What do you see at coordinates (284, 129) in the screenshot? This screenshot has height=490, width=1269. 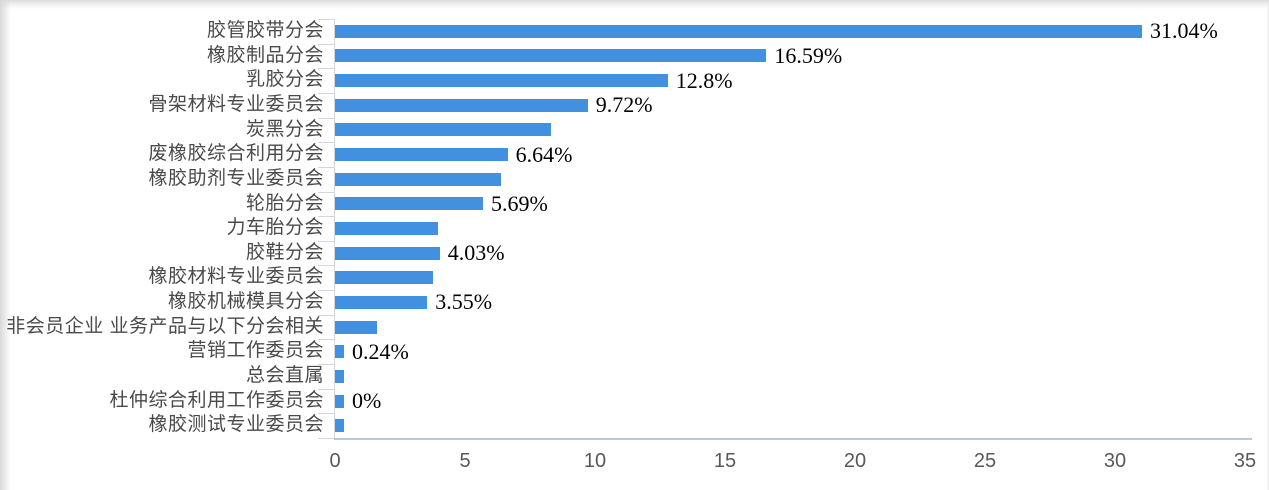 I see `category-label: 炭黑分会` at bounding box center [284, 129].